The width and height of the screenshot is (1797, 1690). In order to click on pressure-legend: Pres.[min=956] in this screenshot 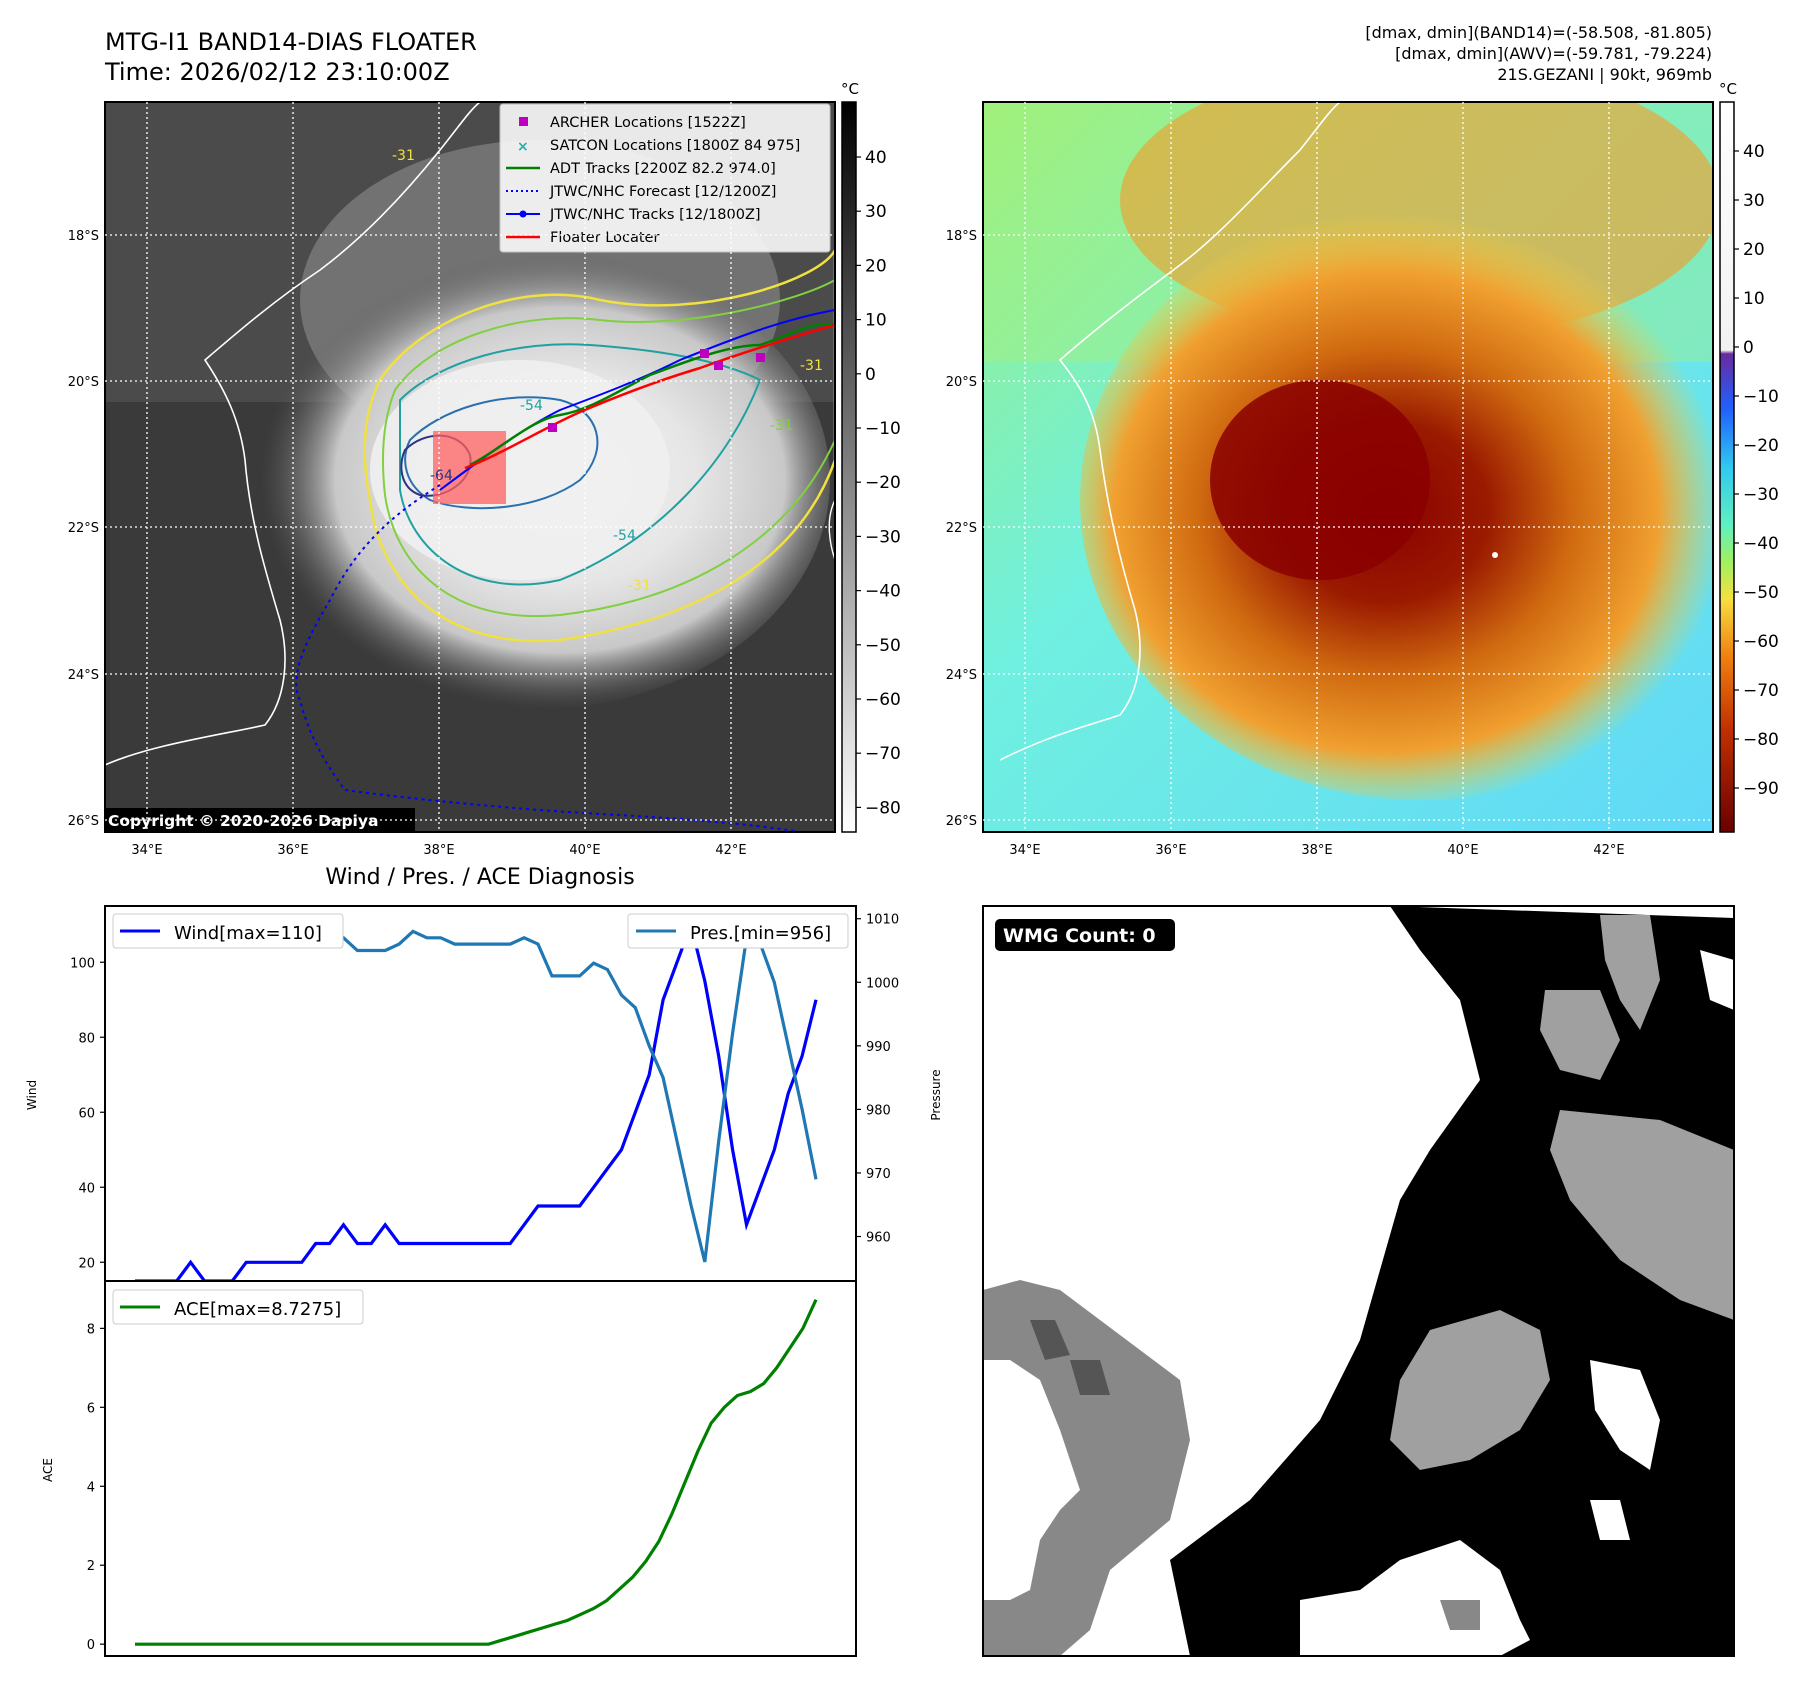, I will do `click(738, 931)`.